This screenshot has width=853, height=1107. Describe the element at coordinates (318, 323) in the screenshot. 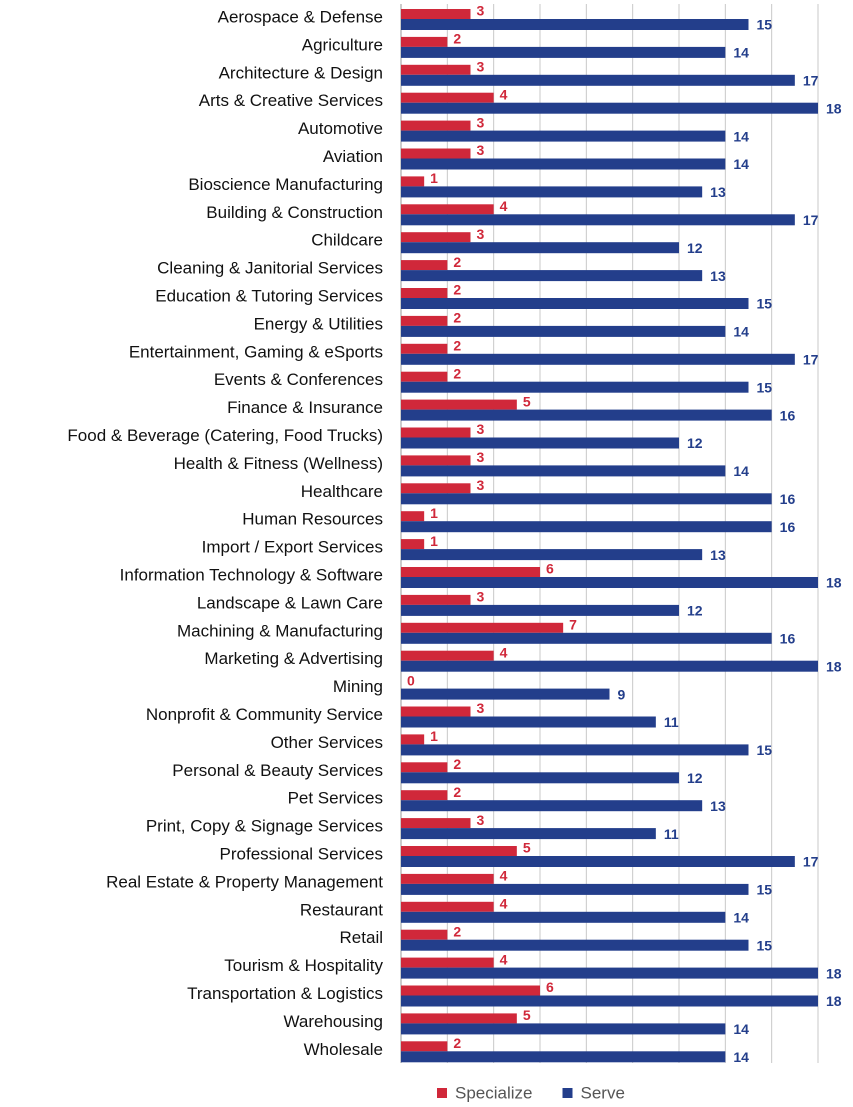

I see `y-tick-label: Energy & Utilities` at that location.